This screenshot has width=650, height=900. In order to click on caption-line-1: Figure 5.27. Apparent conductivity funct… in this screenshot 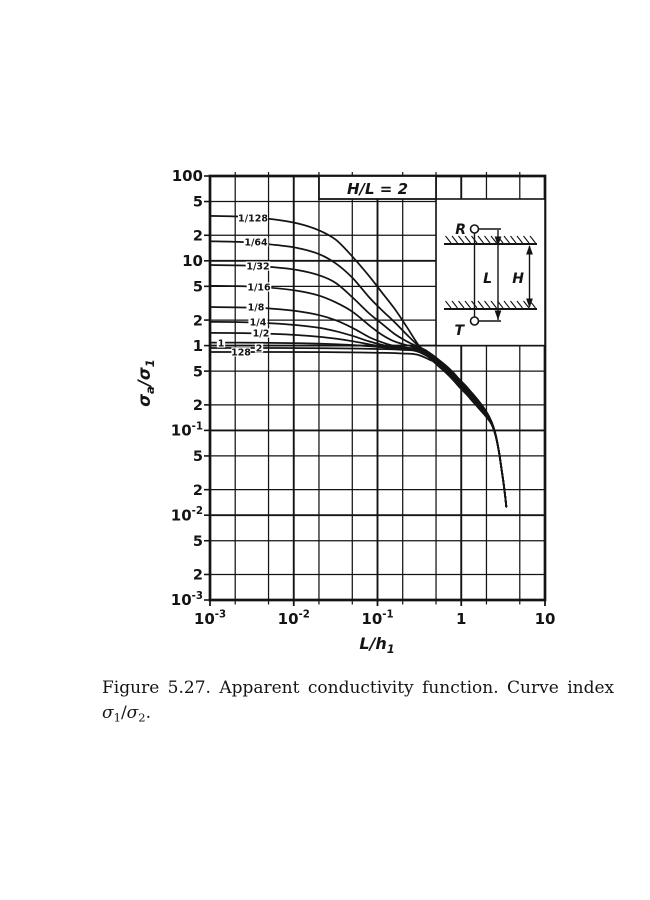, I will do `click(358, 688)`.